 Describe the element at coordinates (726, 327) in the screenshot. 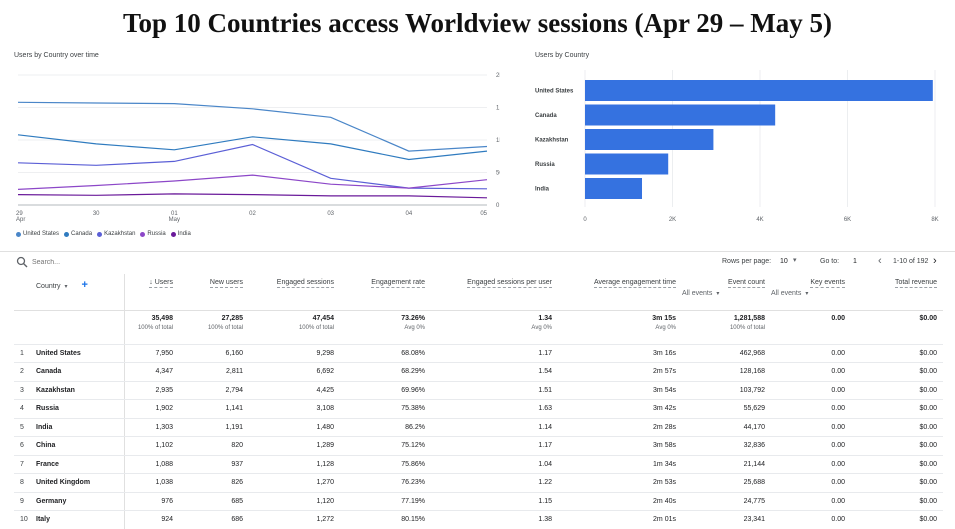

I see `total-event-count: 1,281,588 100% of total` at that location.